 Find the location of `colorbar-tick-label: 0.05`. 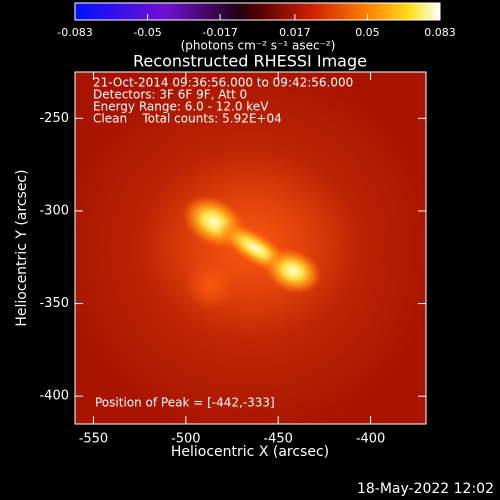

colorbar-tick-label: 0.05 is located at coordinates (367, 32).